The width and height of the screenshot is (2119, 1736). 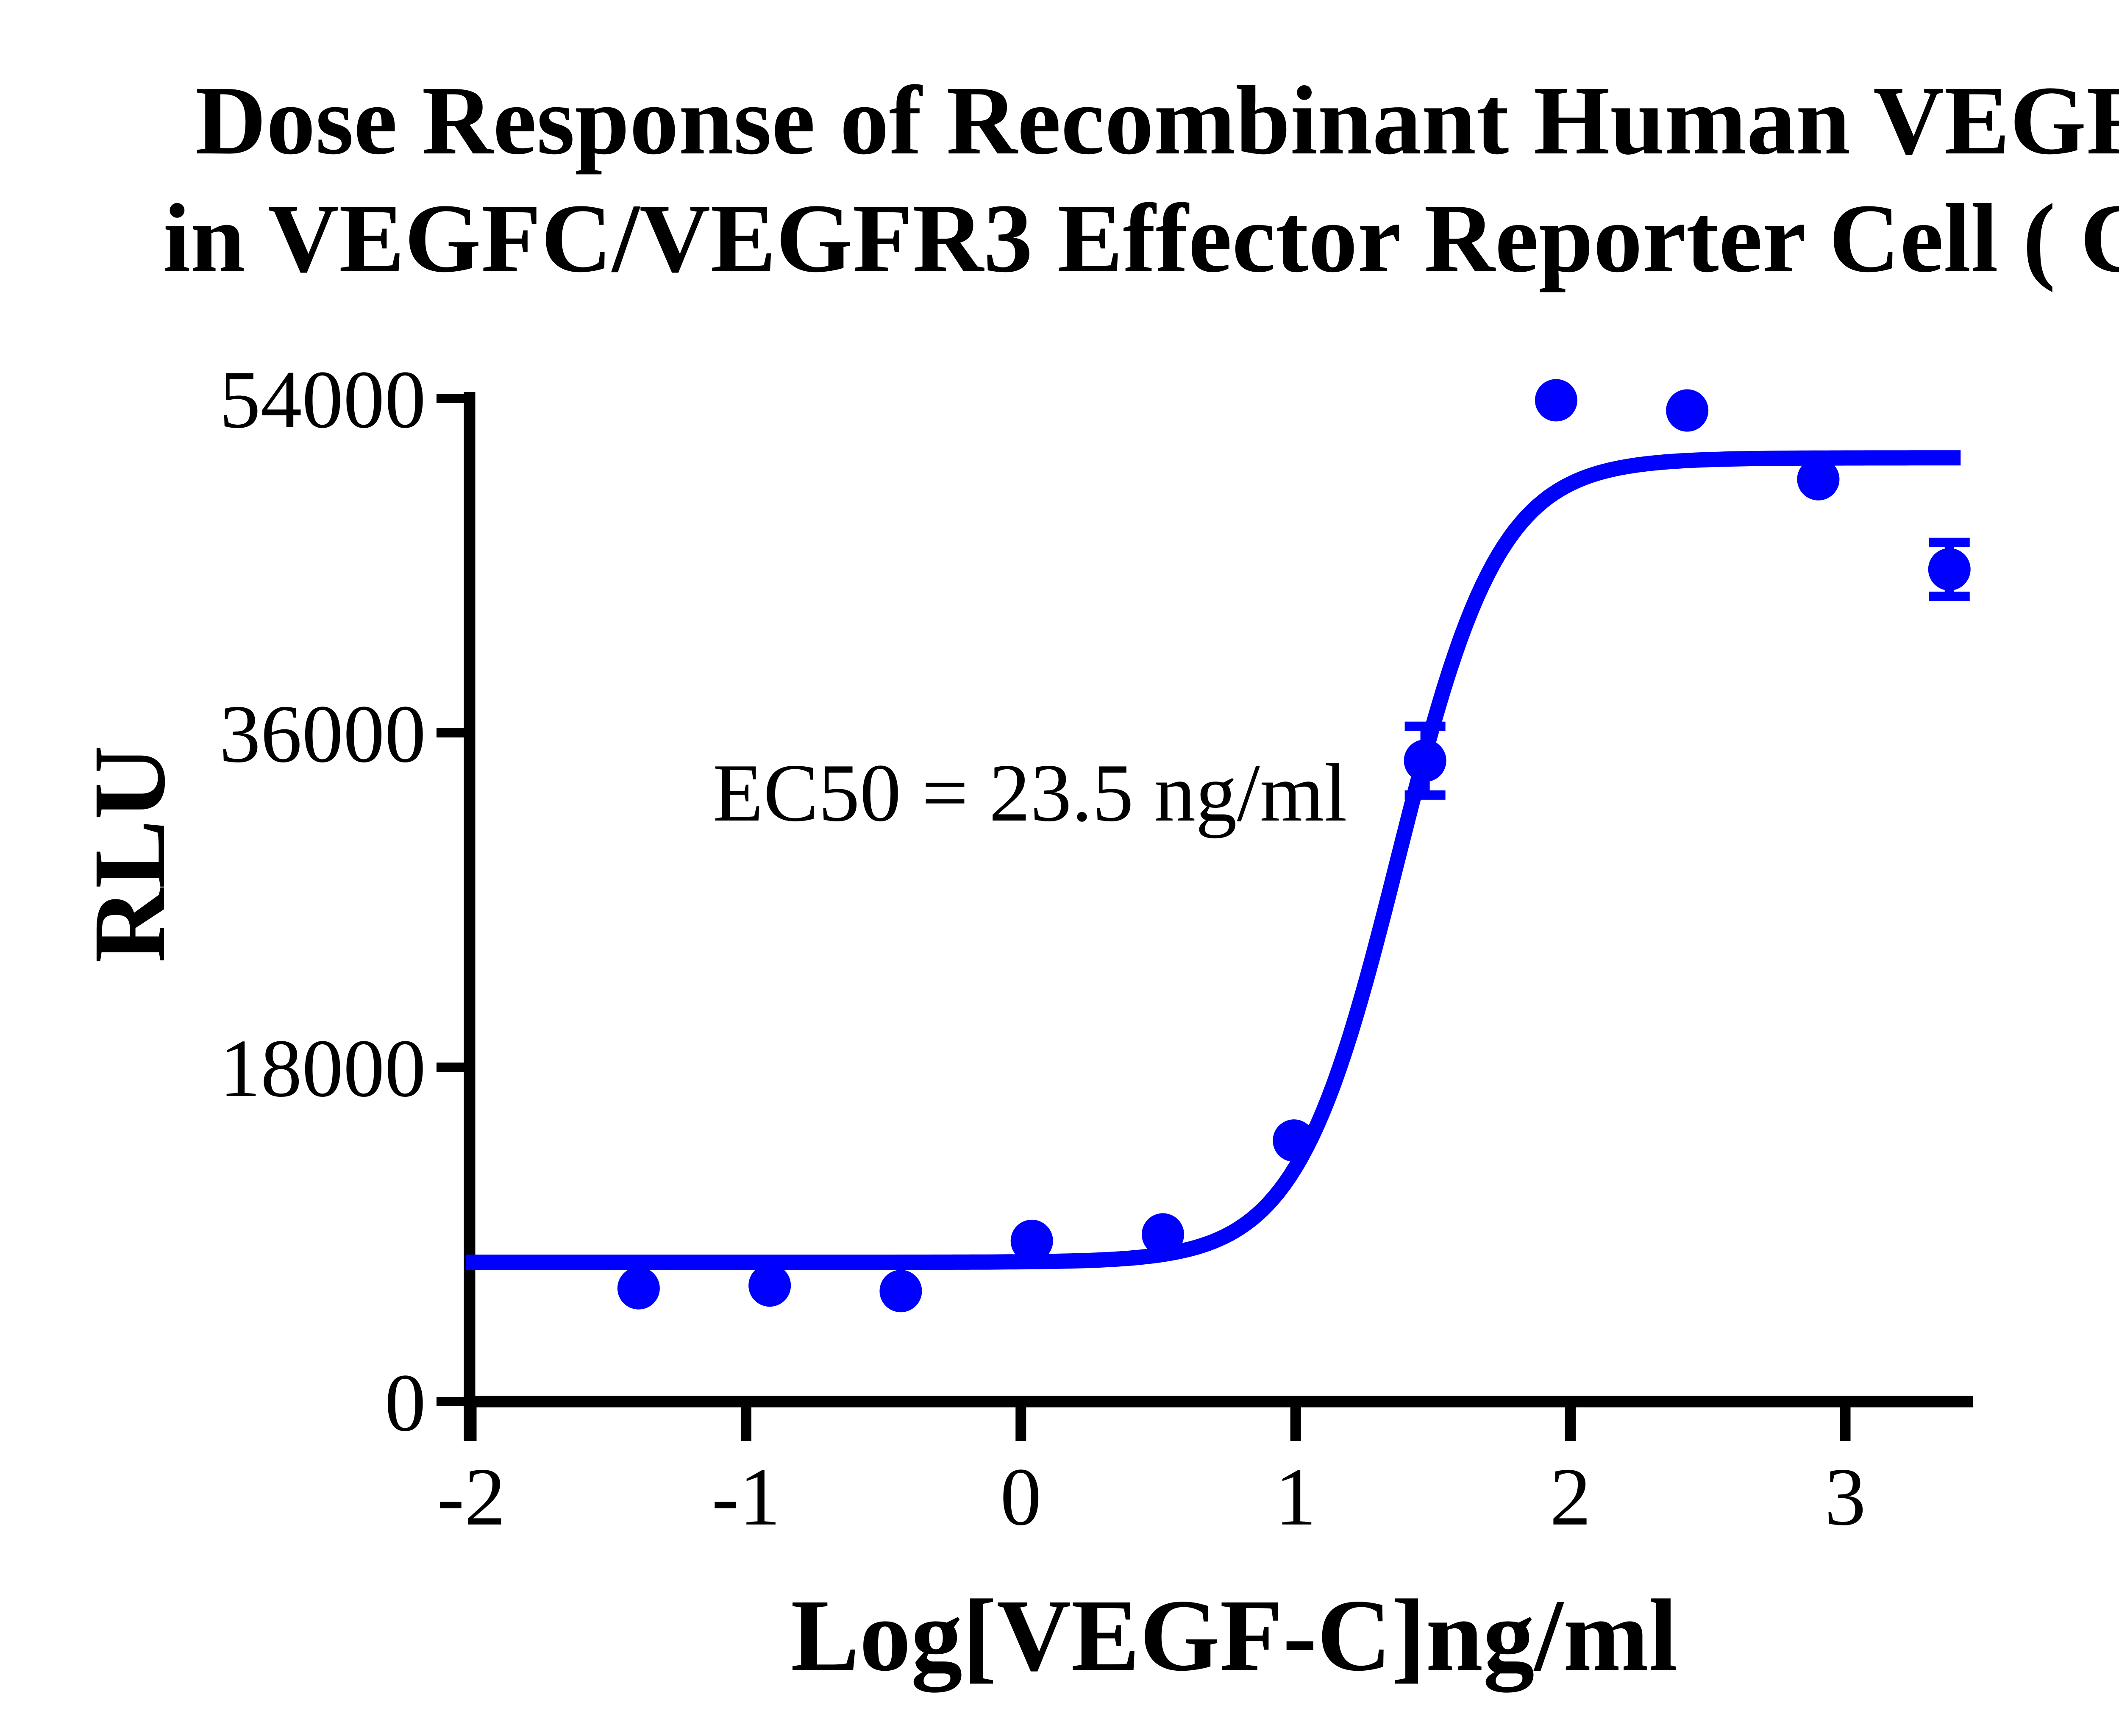 I want to click on ec50-annotation: EC50 = 23.5 ng/ml, so click(x=1030, y=793).